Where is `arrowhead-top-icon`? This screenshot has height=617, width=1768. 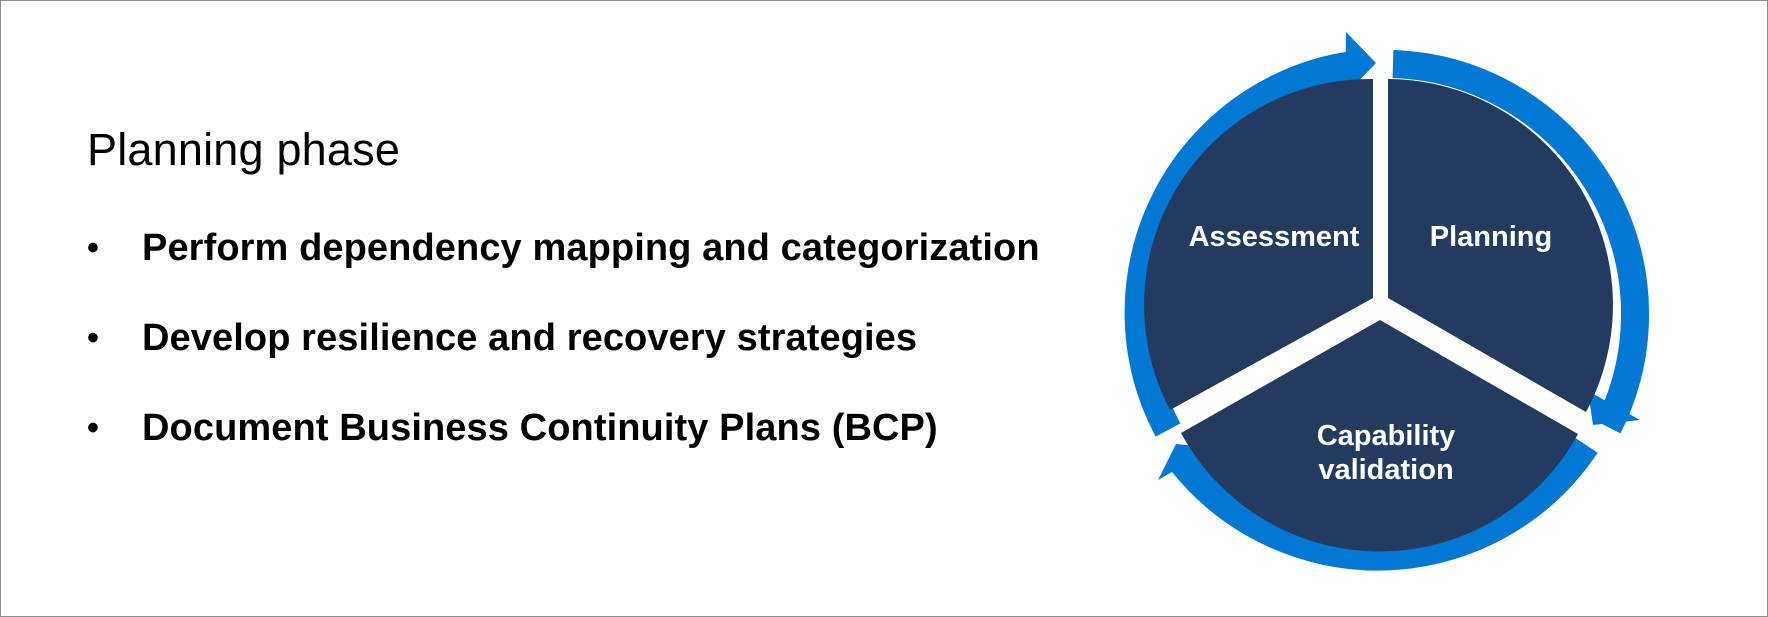
arrowhead-top-icon is located at coordinates (1360, 63).